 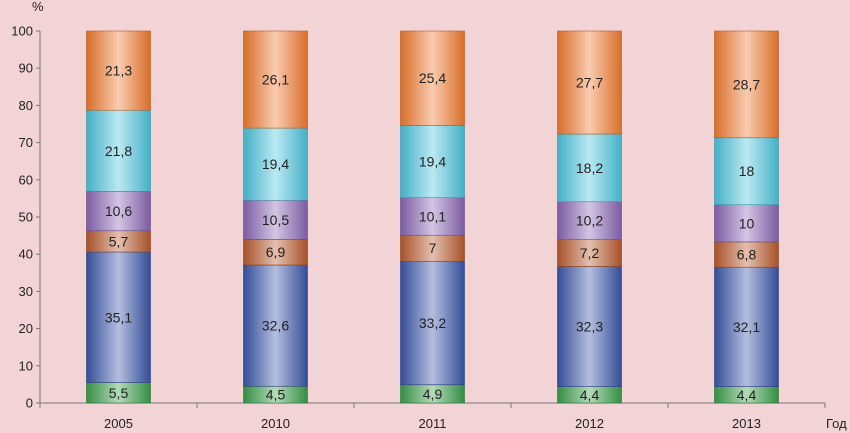 What do you see at coordinates (119, 393) in the screenshot?
I see `data-label: 5,5` at bounding box center [119, 393].